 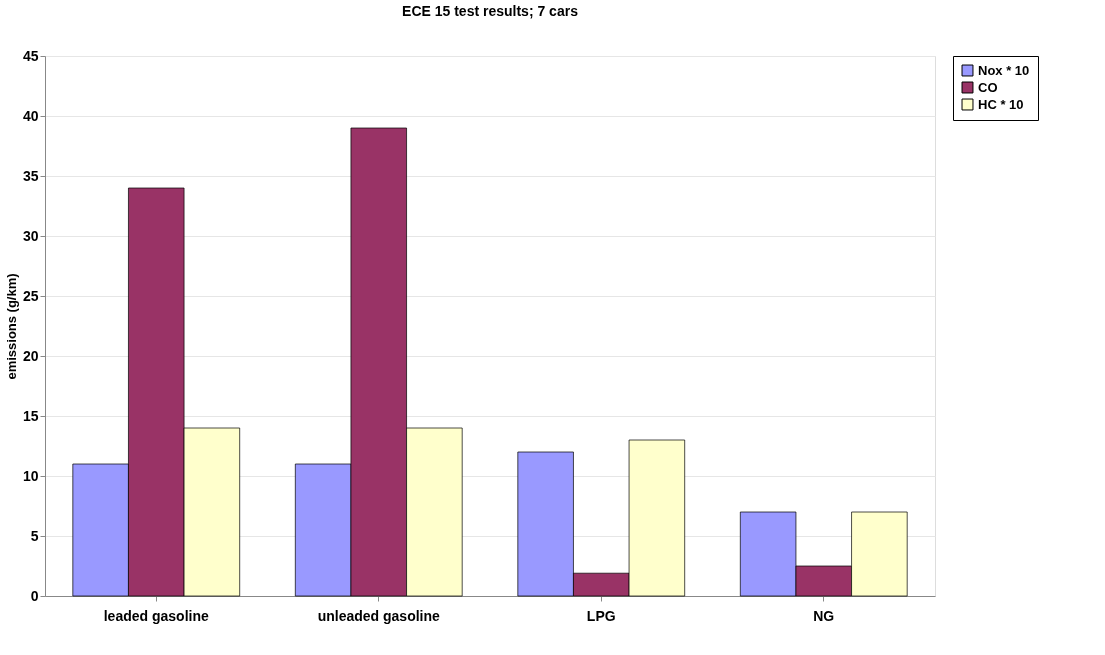 What do you see at coordinates (34, 595) in the screenshot?
I see `y-tick-label: 0` at bounding box center [34, 595].